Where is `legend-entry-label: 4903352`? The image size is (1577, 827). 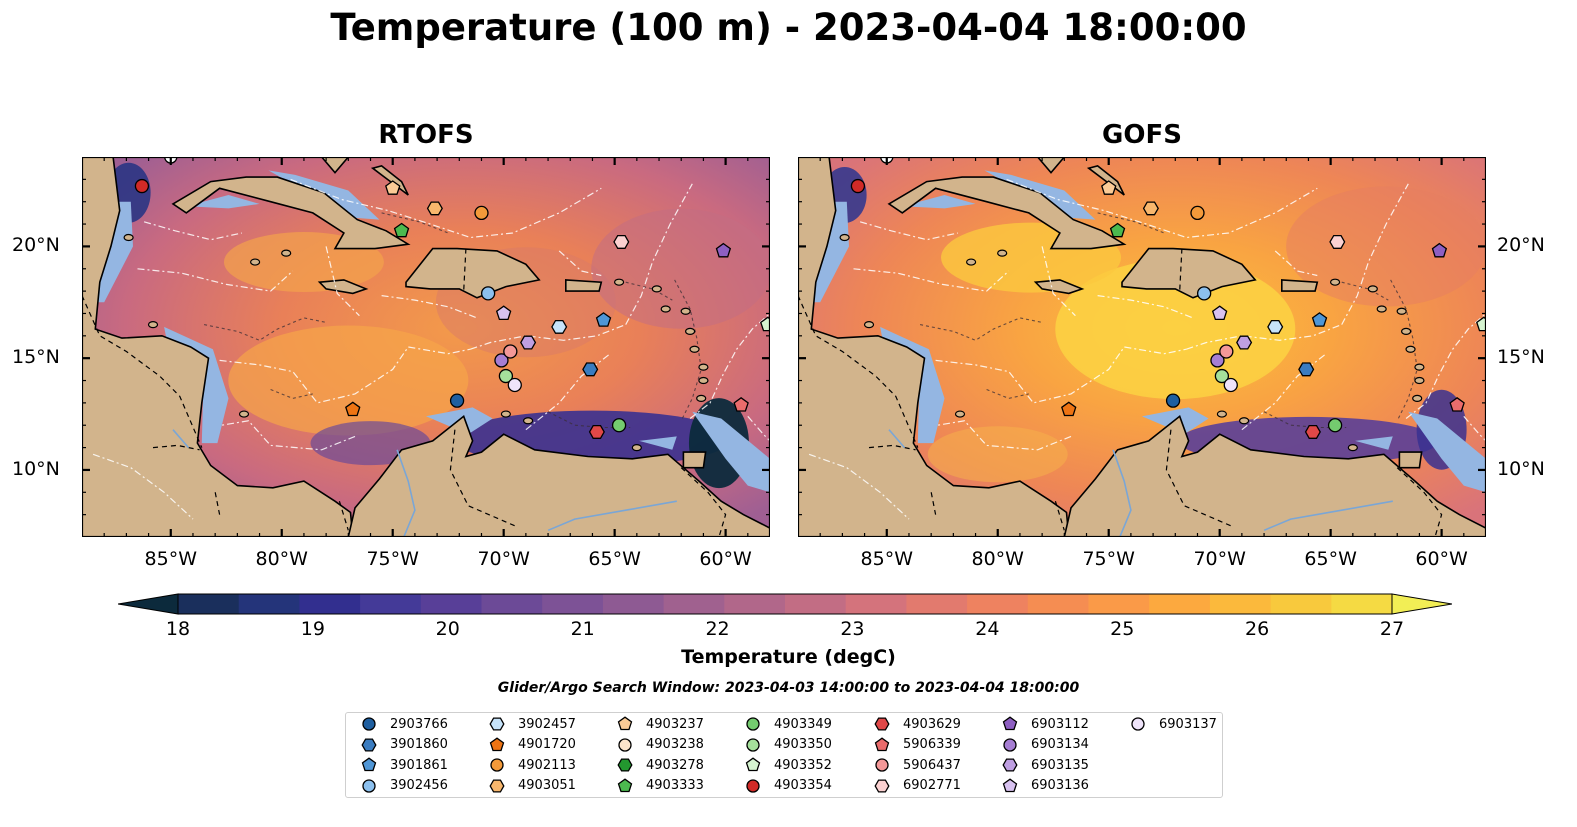 legend-entry-label: 4903352 is located at coordinates (803, 765).